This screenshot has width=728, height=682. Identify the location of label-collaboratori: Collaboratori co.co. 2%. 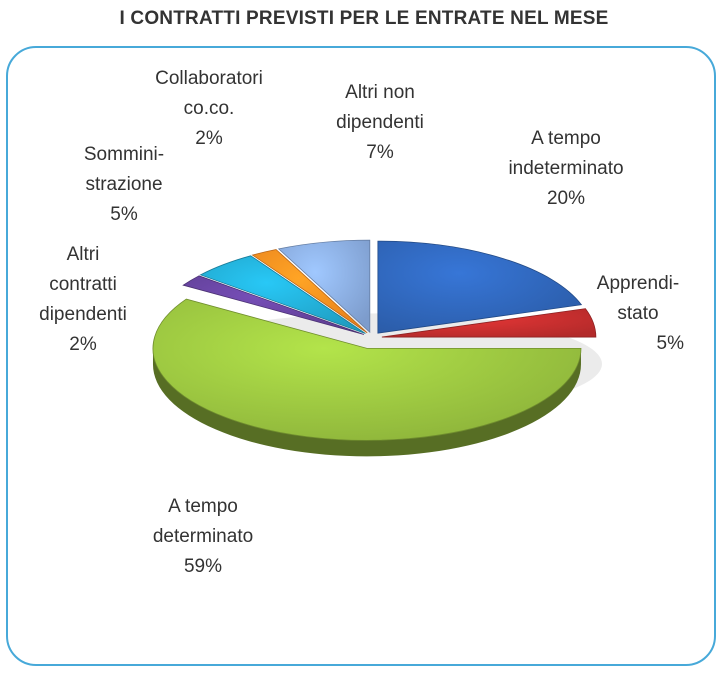
(209, 109).